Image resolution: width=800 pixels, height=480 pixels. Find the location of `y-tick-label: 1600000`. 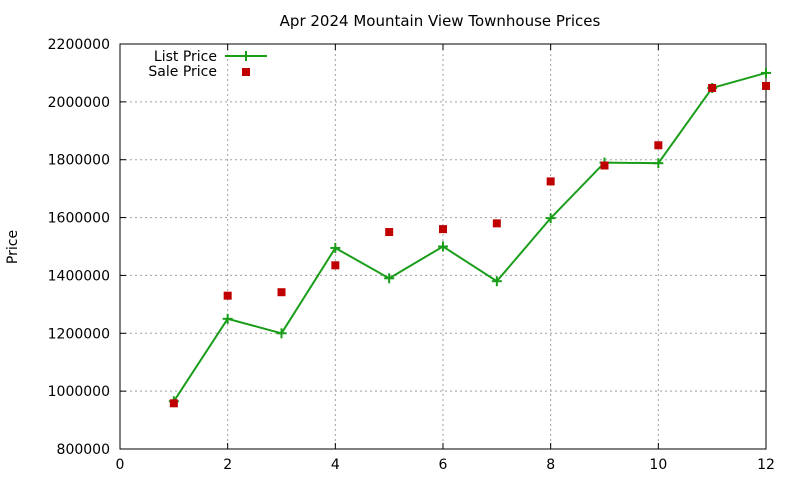

y-tick-label: 1600000 is located at coordinates (79, 219).